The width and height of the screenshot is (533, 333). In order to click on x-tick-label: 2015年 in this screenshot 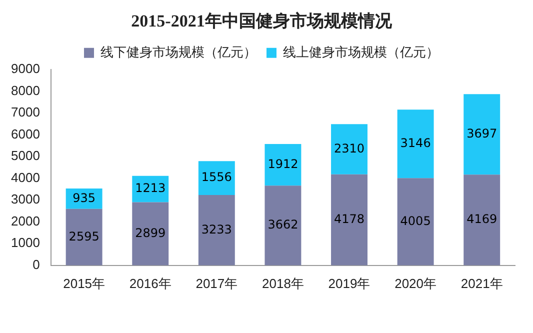, I will do `click(84, 283)`.